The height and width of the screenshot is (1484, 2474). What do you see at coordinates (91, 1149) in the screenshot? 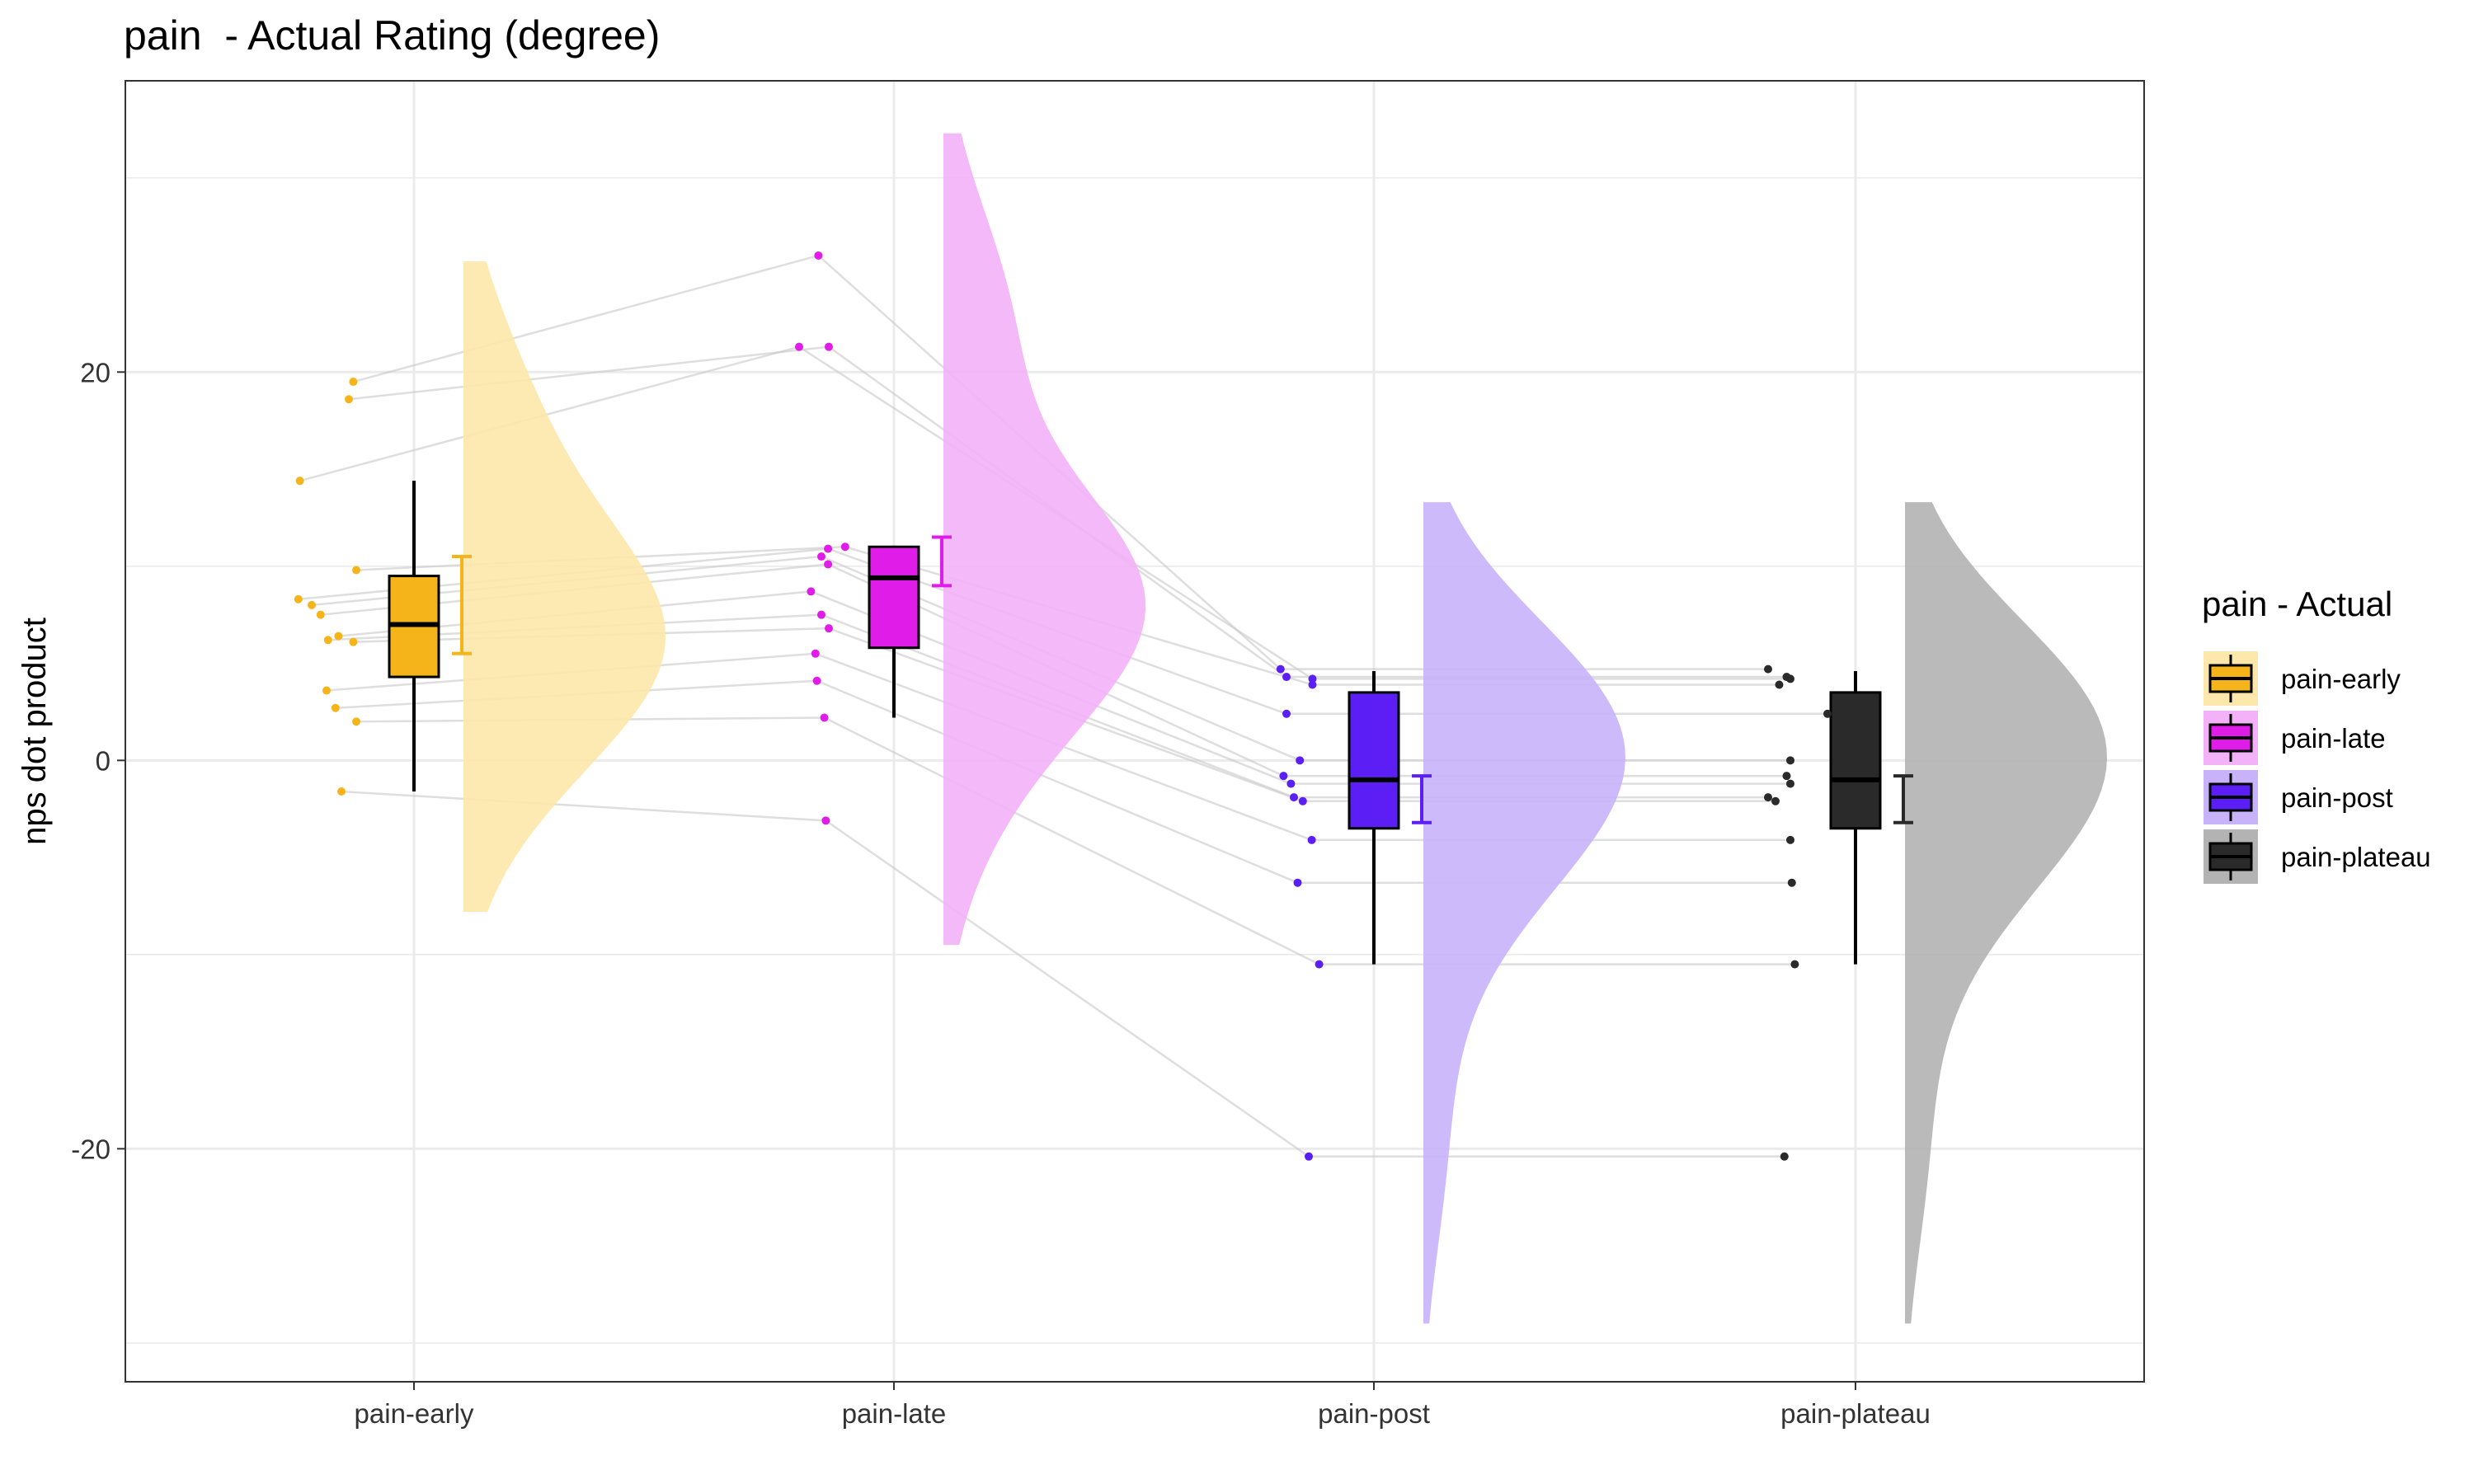
I see `y-tick-label: -20` at bounding box center [91, 1149].